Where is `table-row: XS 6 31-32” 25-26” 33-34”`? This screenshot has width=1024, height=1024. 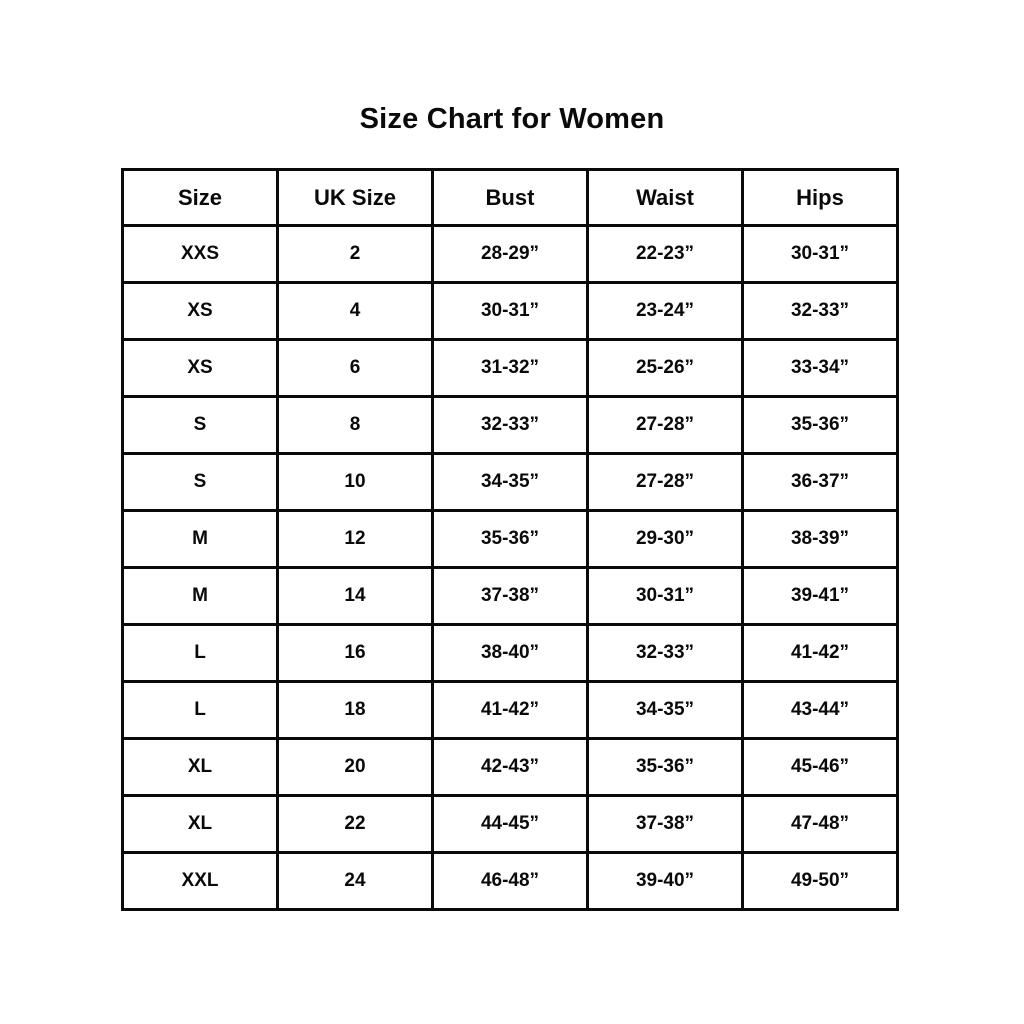 table-row: XS 6 31-32” 25-26” 33-34” is located at coordinates (510, 368).